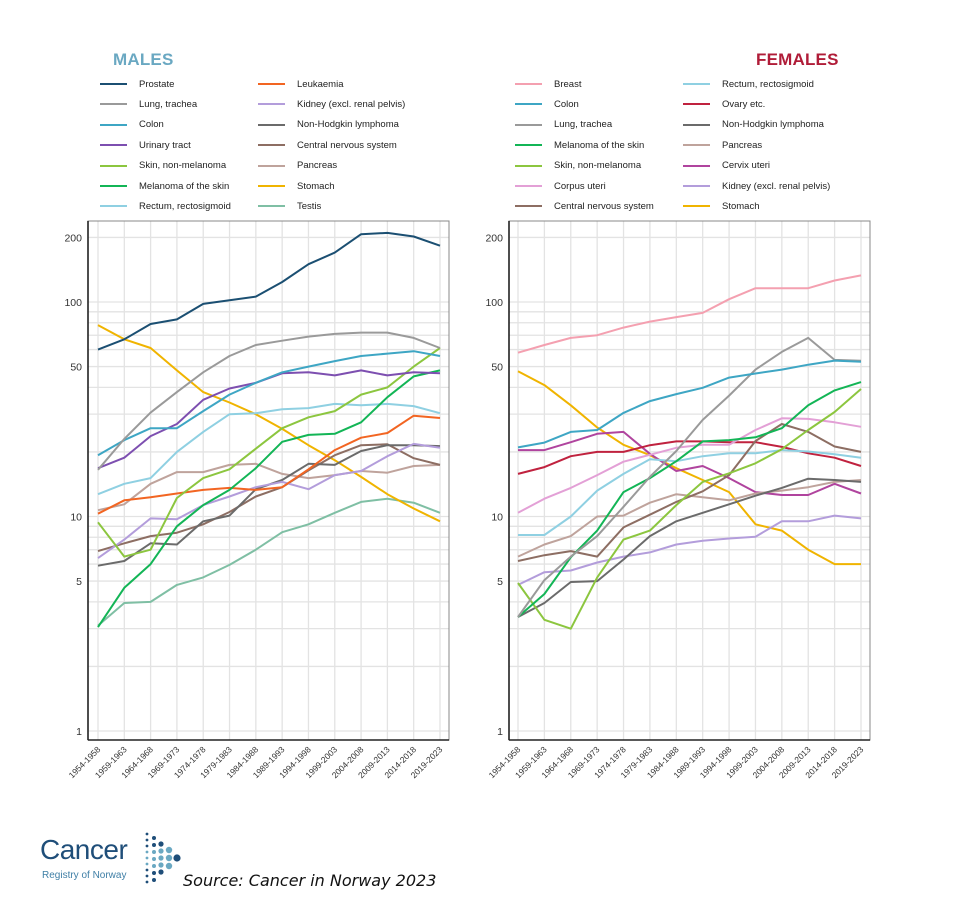  What do you see at coordinates (579, 145) in the screenshot?
I see `legend-item-melanoma-of-the-skin: Melanoma of the skin` at bounding box center [579, 145].